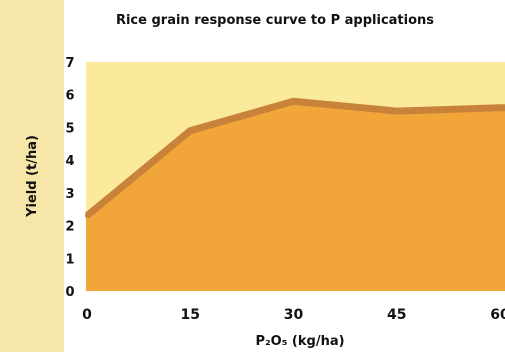 The image size is (505, 352). Describe the element at coordinates (190, 315) in the screenshot. I see `x-tick-label-1: 15` at that location.